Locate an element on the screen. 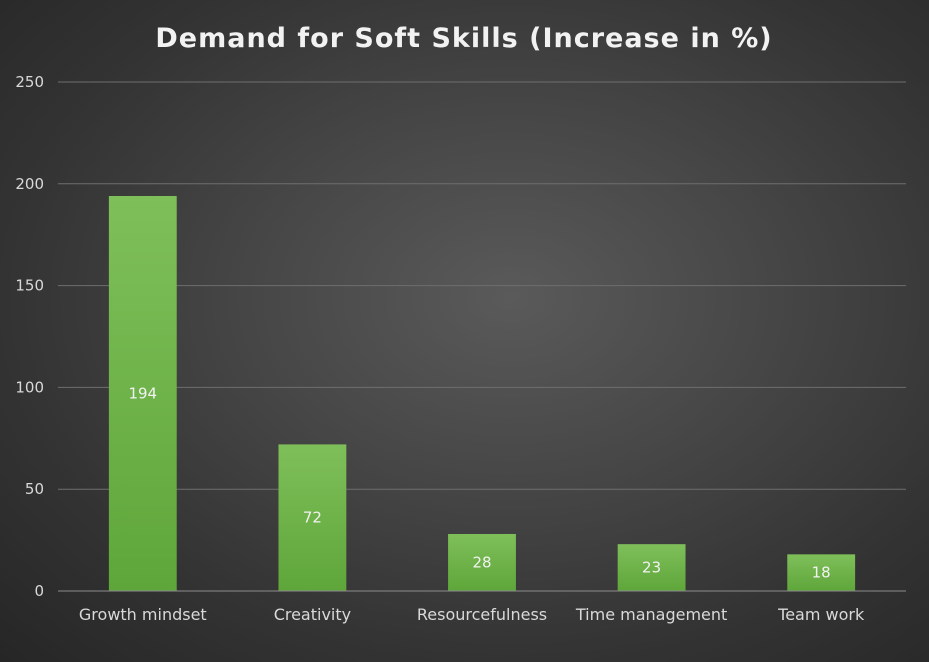  y-tick-label: 100 is located at coordinates (29, 387).